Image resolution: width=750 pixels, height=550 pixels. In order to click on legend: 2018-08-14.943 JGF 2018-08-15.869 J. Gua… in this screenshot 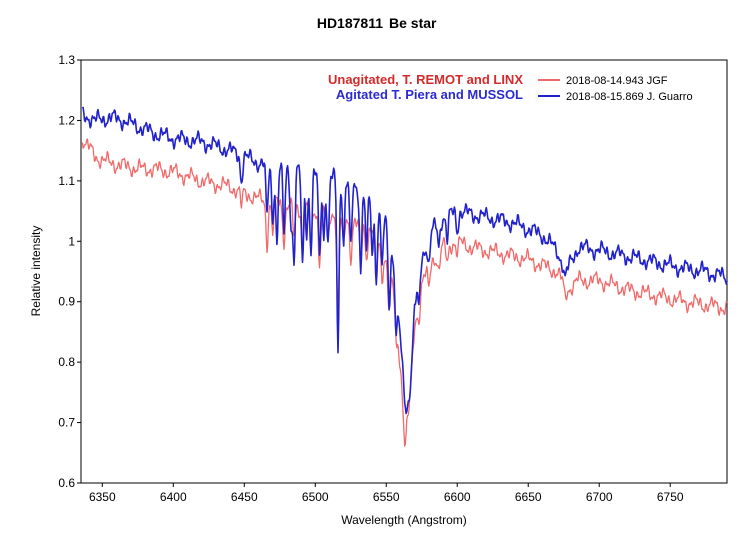, I will do `click(615, 89)`.